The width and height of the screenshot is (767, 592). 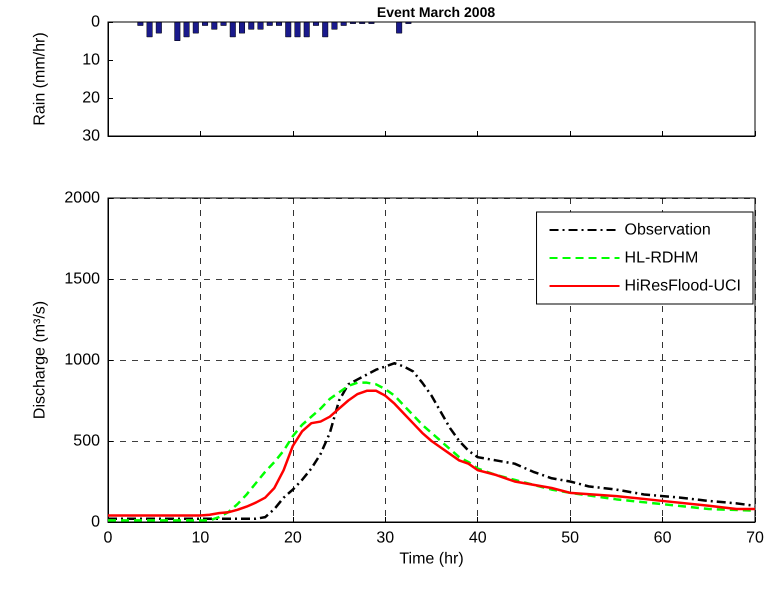 I want to click on x-tick-label: 60, so click(x=663, y=538).